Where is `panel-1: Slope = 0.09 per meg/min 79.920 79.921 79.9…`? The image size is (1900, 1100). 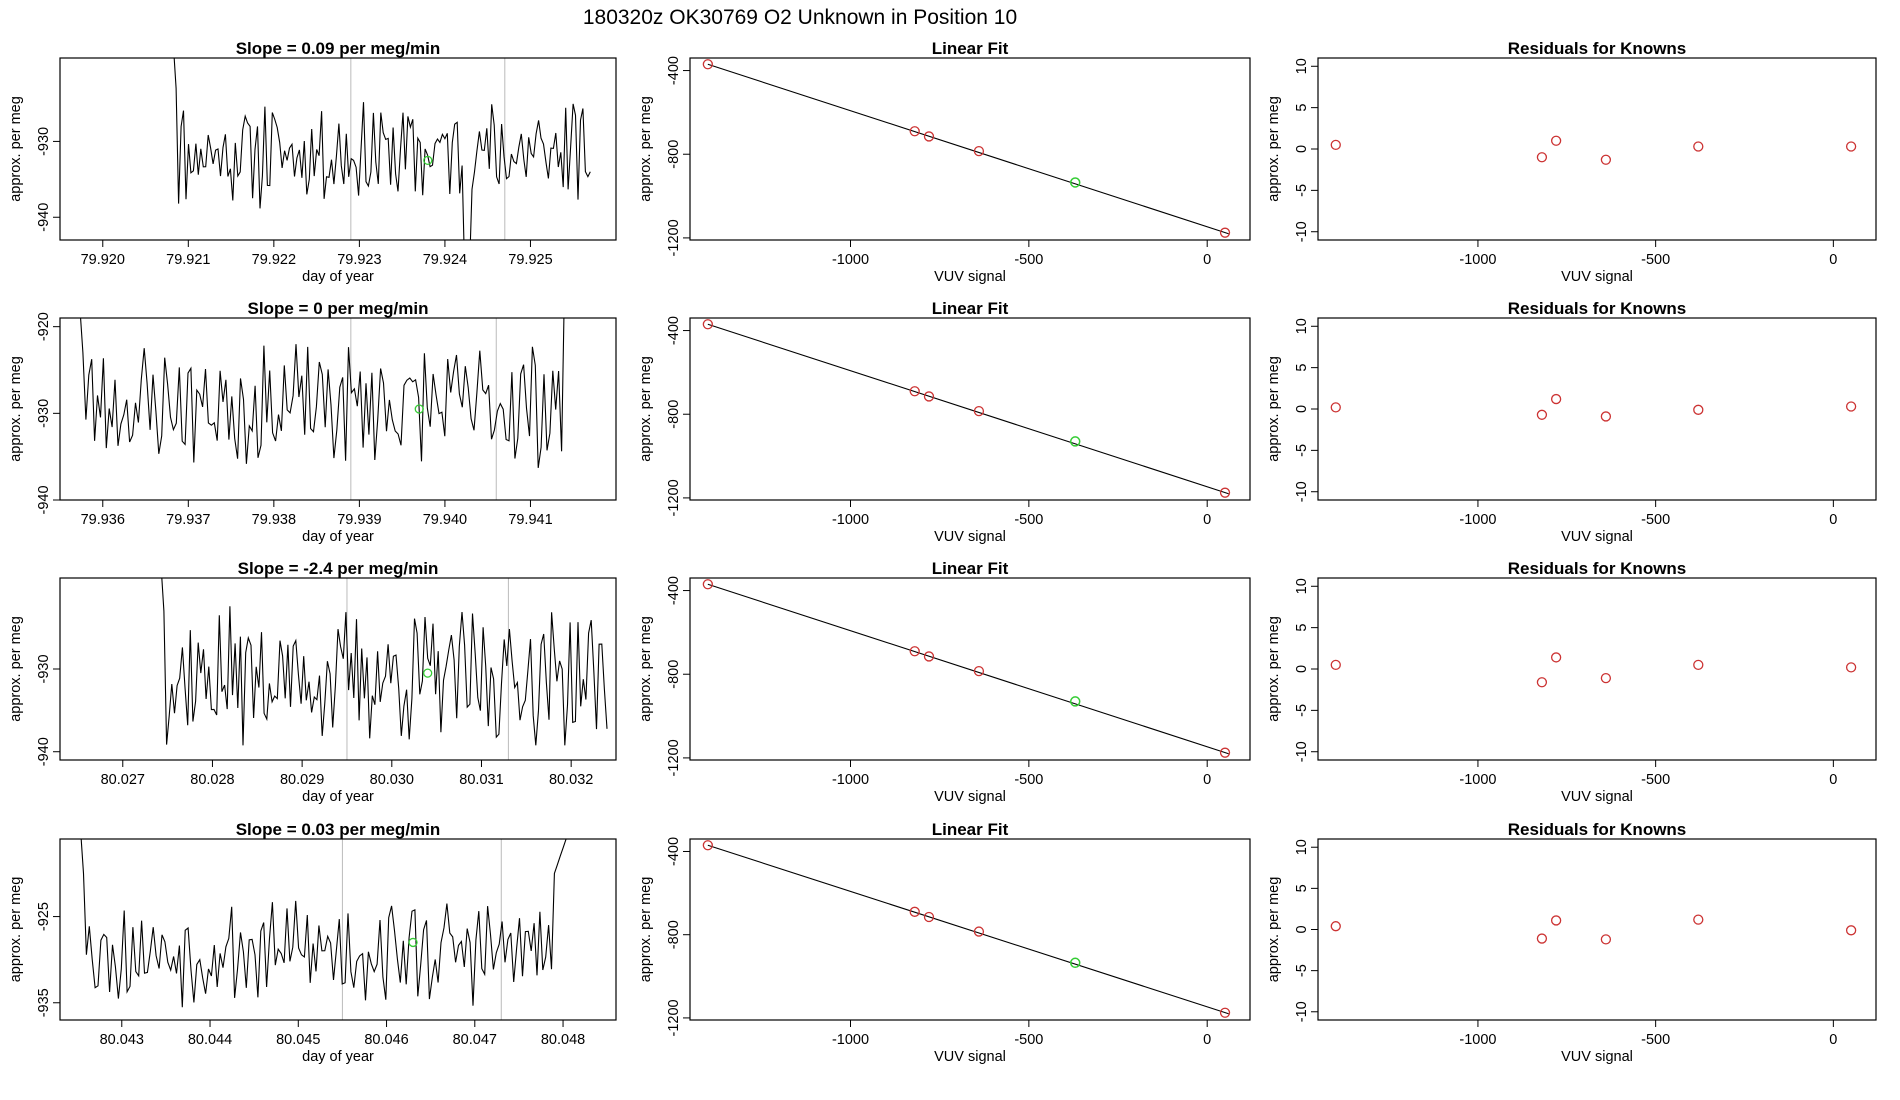
panel-1: Slope = 0.09 per meg/min 79.920 79.921 79.9… is located at coordinates (312, 162).